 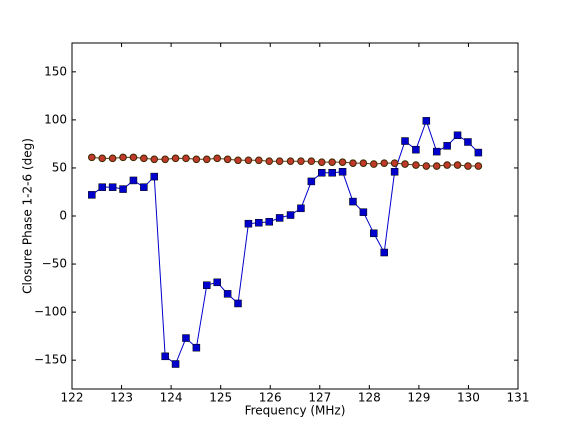 What do you see at coordinates (220, 398) in the screenshot?
I see `x-tick-label: 125` at bounding box center [220, 398].